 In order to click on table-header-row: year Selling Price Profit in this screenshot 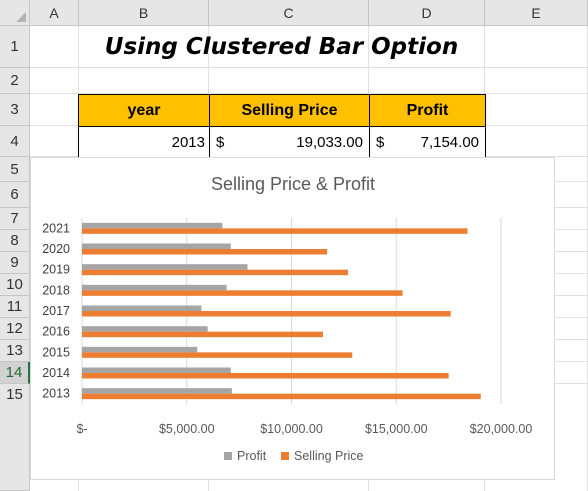, I will do `click(282, 110)`.